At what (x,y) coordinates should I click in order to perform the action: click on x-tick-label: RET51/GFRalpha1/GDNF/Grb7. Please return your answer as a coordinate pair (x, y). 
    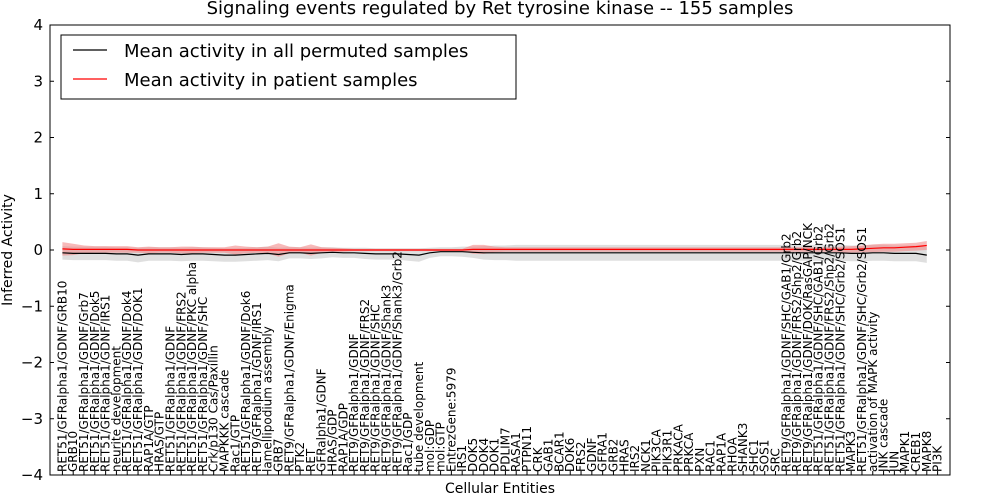
    Looking at the image, I should click on (84, 382).